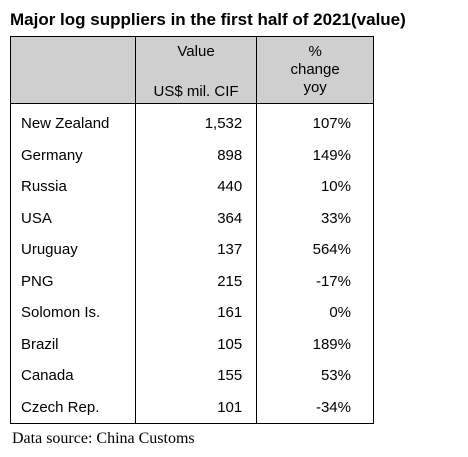 Image resolution: width=468 pixels, height=457 pixels. I want to click on value-cell: 161, so click(196, 313).